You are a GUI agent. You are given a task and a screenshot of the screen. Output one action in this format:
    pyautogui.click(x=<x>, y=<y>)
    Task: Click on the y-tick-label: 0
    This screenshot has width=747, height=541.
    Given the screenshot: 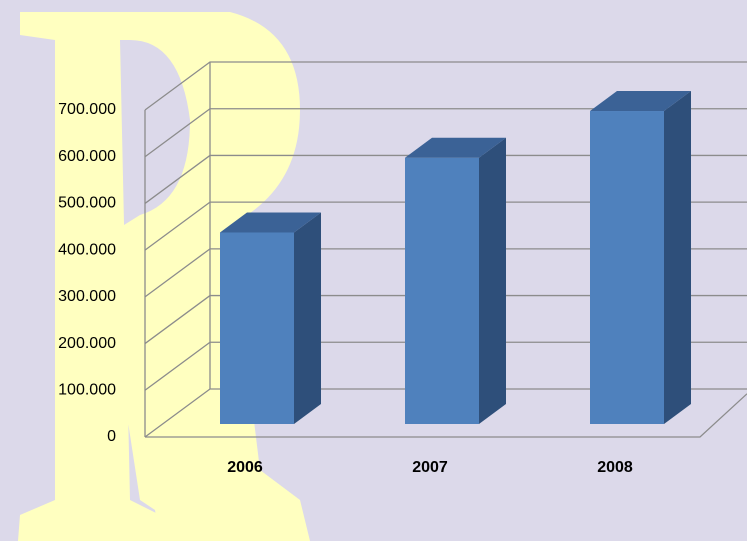 What is the action you would take?
    pyautogui.click(x=111, y=436)
    